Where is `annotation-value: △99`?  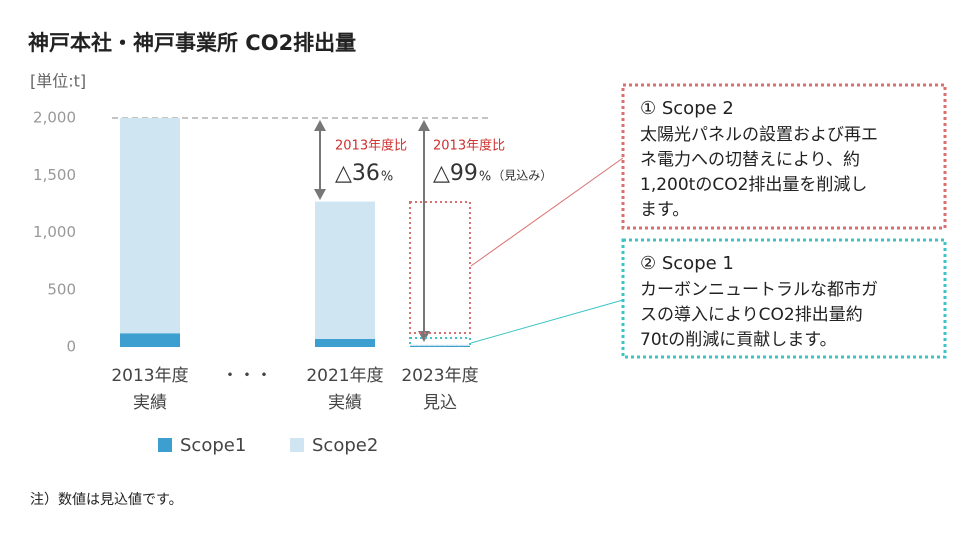
annotation-value: △99 is located at coordinates (455, 173).